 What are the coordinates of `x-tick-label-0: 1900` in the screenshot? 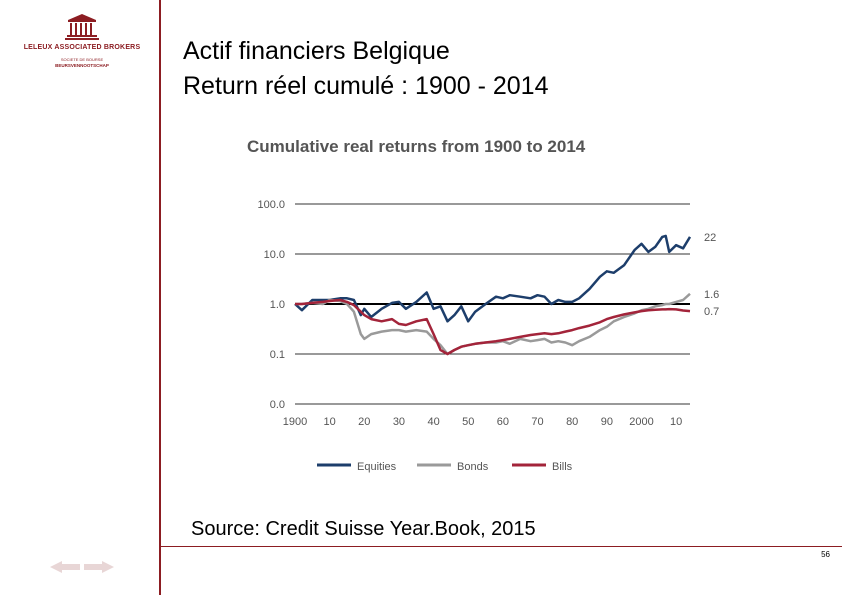 It's located at (295, 422).